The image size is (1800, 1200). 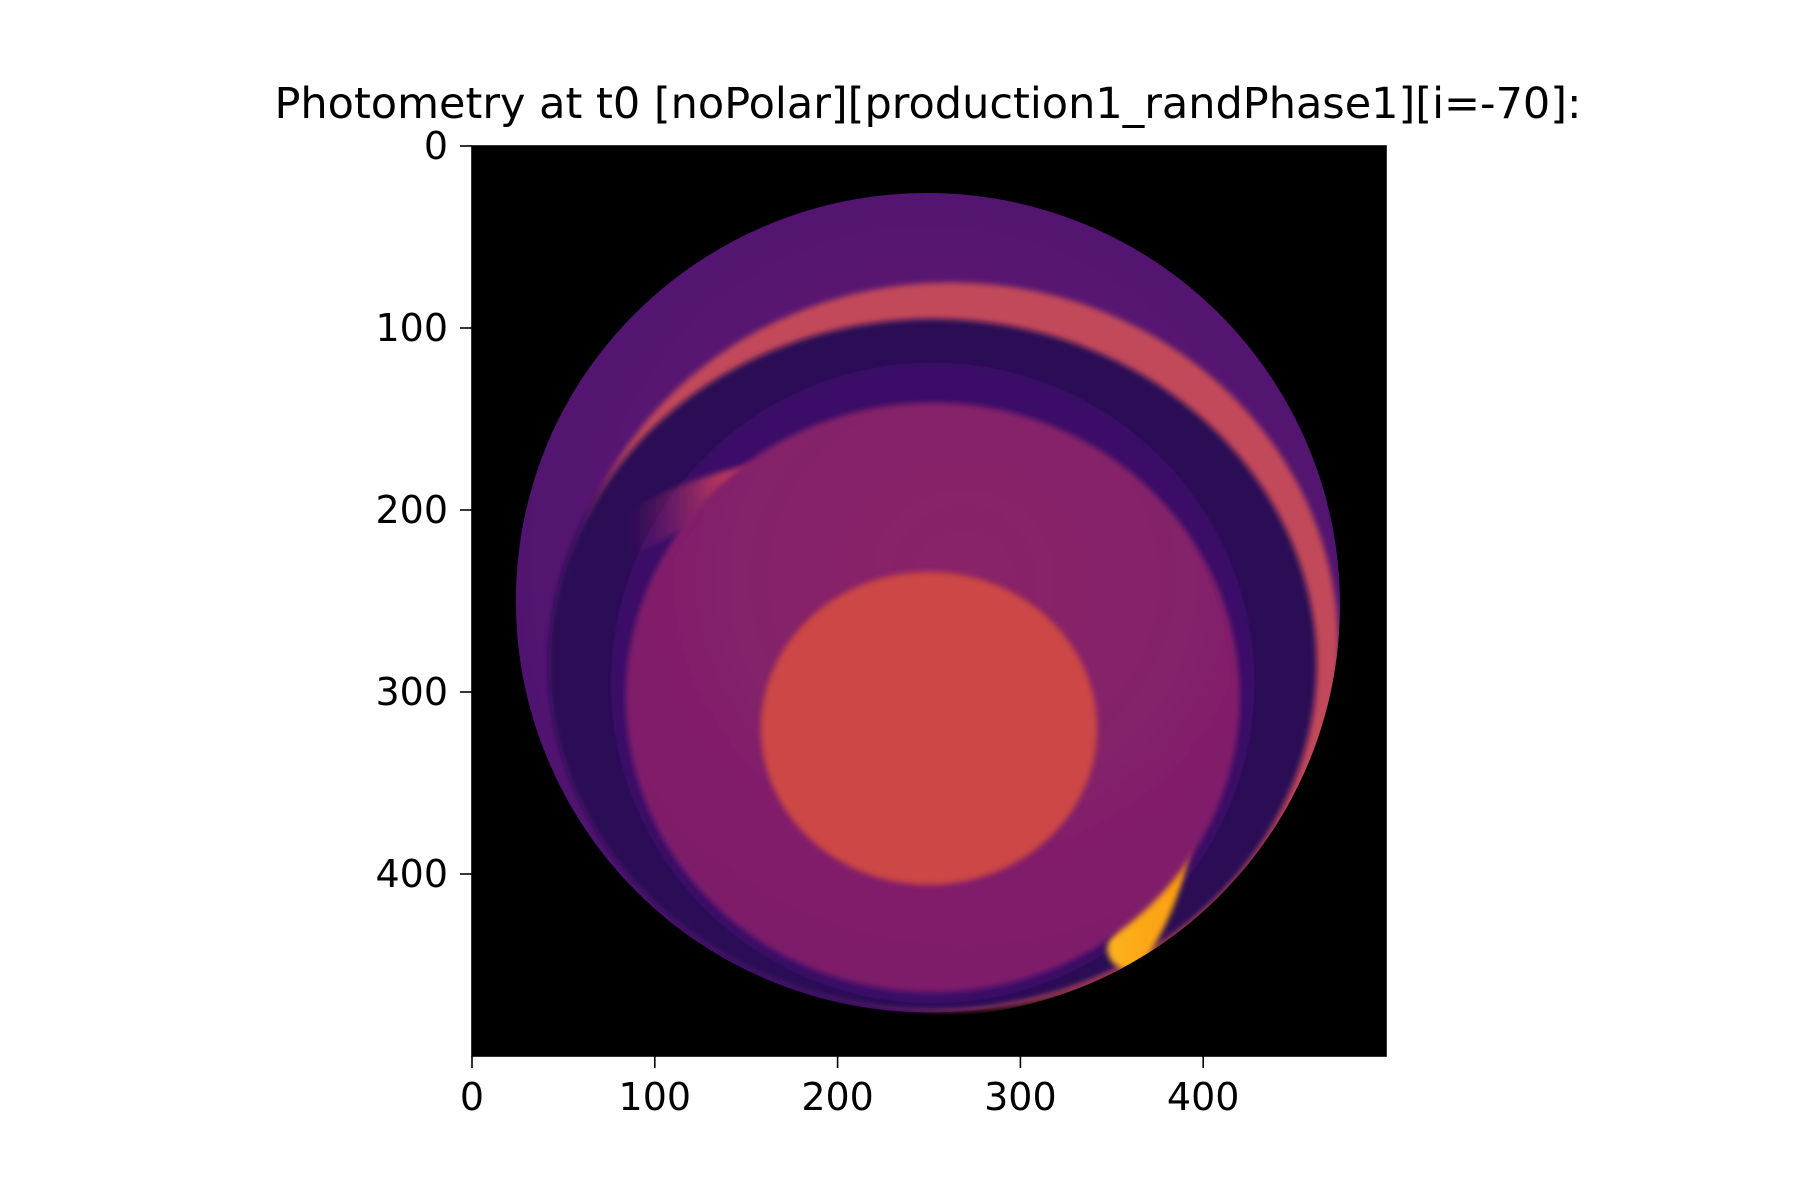 What do you see at coordinates (436, 146) in the screenshot?
I see `y-tick-label: 0` at bounding box center [436, 146].